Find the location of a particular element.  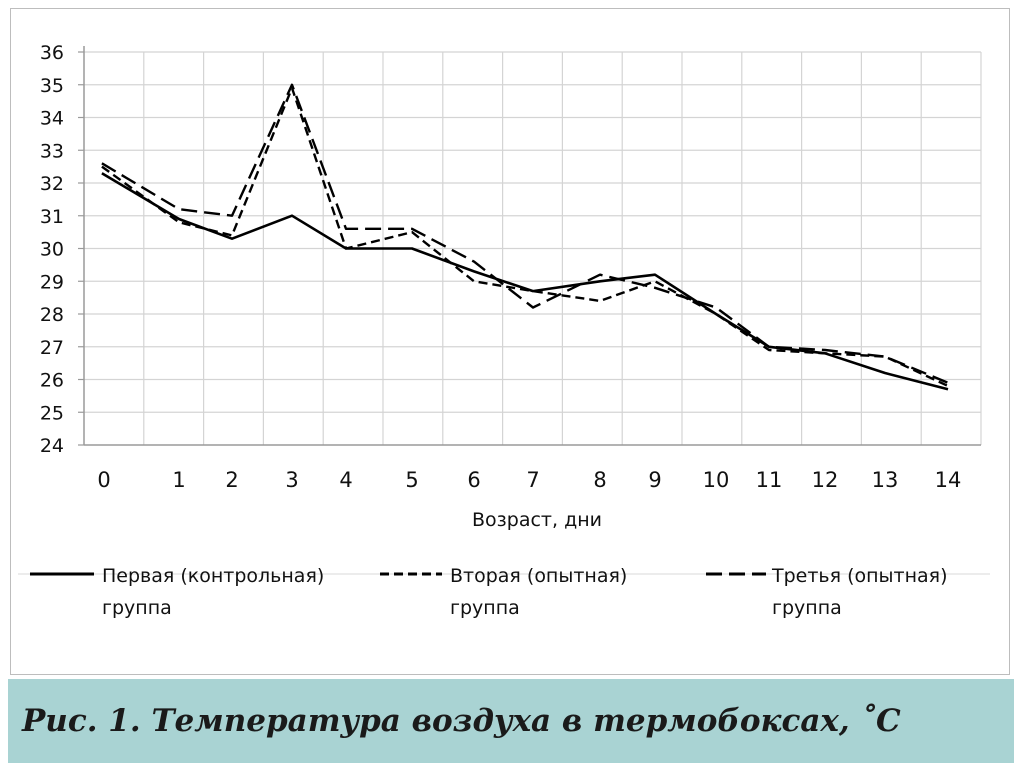

y-tick-labels: 24 25 26 27 28 29 30 31 32 33 34 35 36 is located at coordinates (52, 249).